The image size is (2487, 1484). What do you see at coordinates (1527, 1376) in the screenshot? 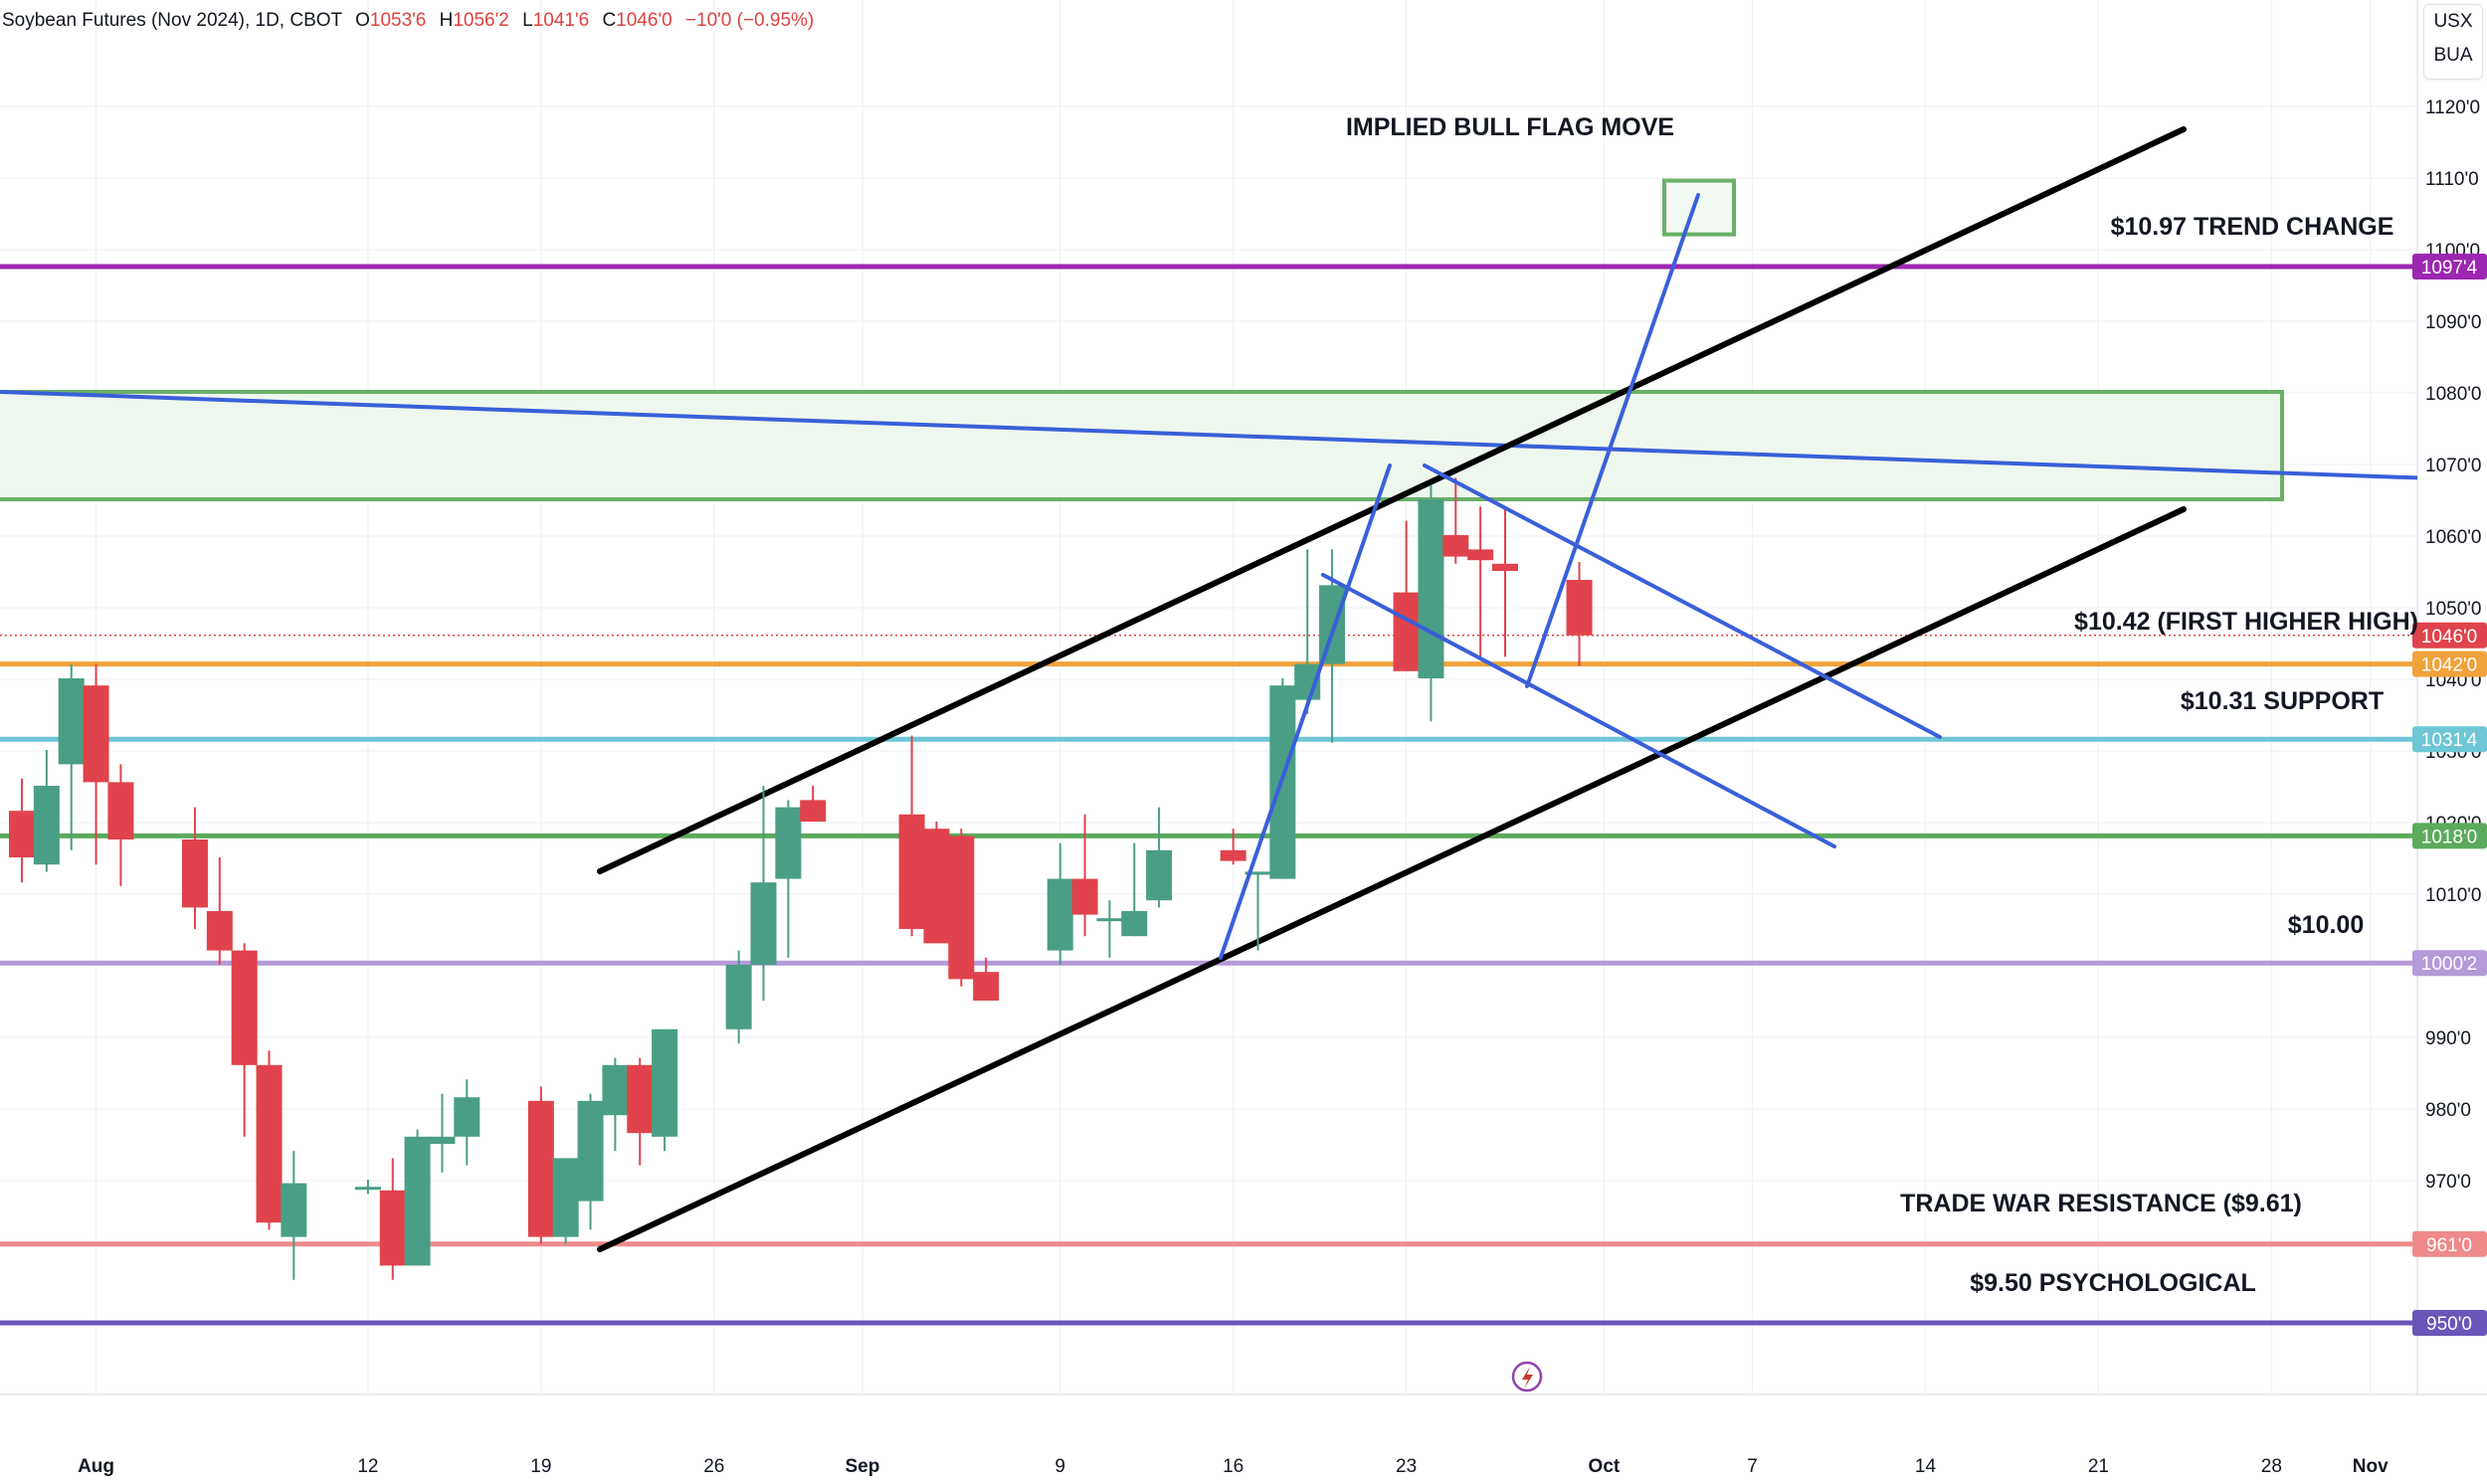
I see `events-icon` at bounding box center [1527, 1376].